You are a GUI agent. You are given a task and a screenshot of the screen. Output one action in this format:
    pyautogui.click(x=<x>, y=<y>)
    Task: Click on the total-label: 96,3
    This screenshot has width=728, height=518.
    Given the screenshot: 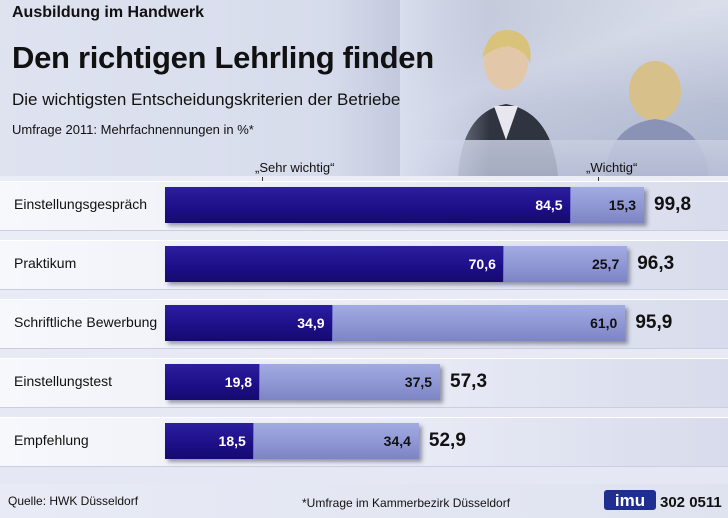 What is the action you would take?
    pyautogui.click(x=656, y=263)
    